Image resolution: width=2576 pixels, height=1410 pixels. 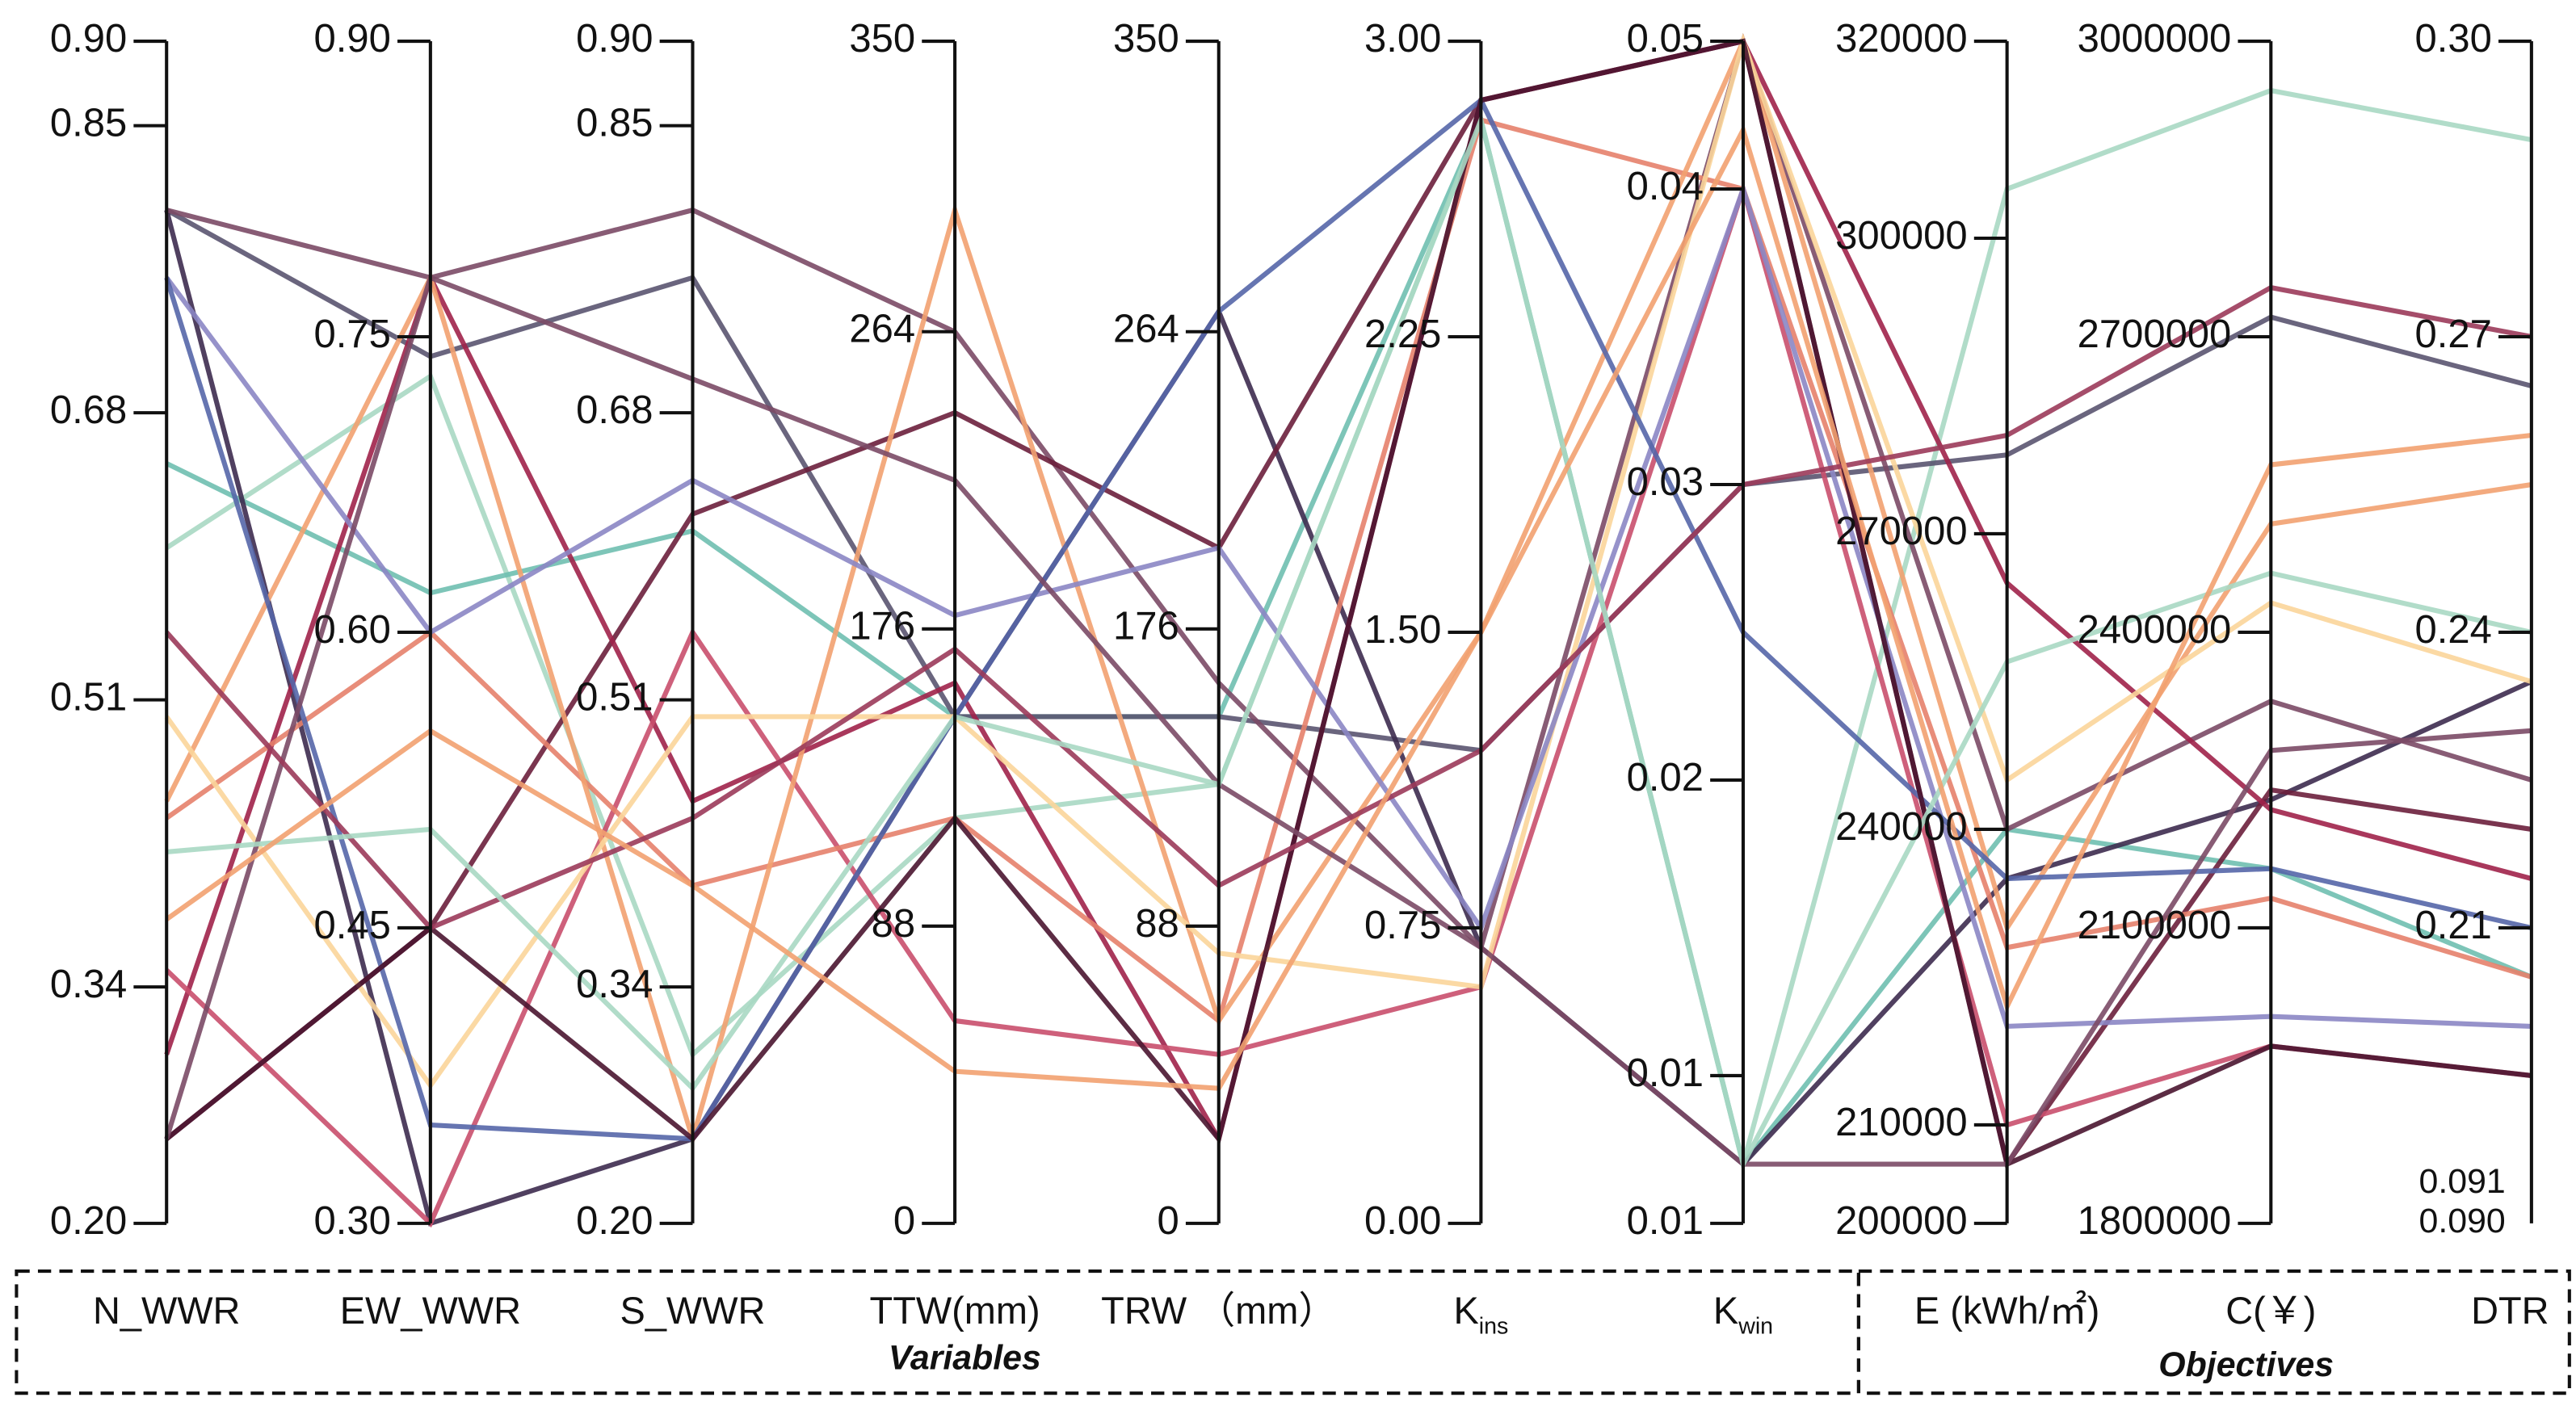 What do you see at coordinates (1901, 236) in the screenshot?
I see `tick-label: 300000` at bounding box center [1901, 236].